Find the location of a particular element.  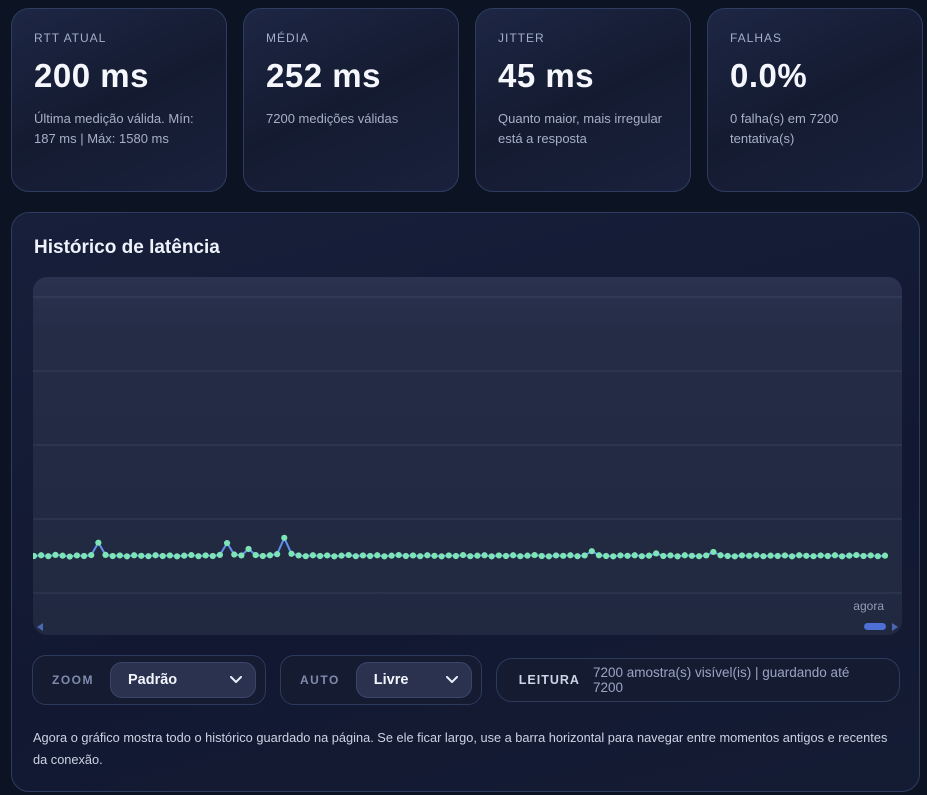

scroll-left-icon is located at coordinates (40, 627).